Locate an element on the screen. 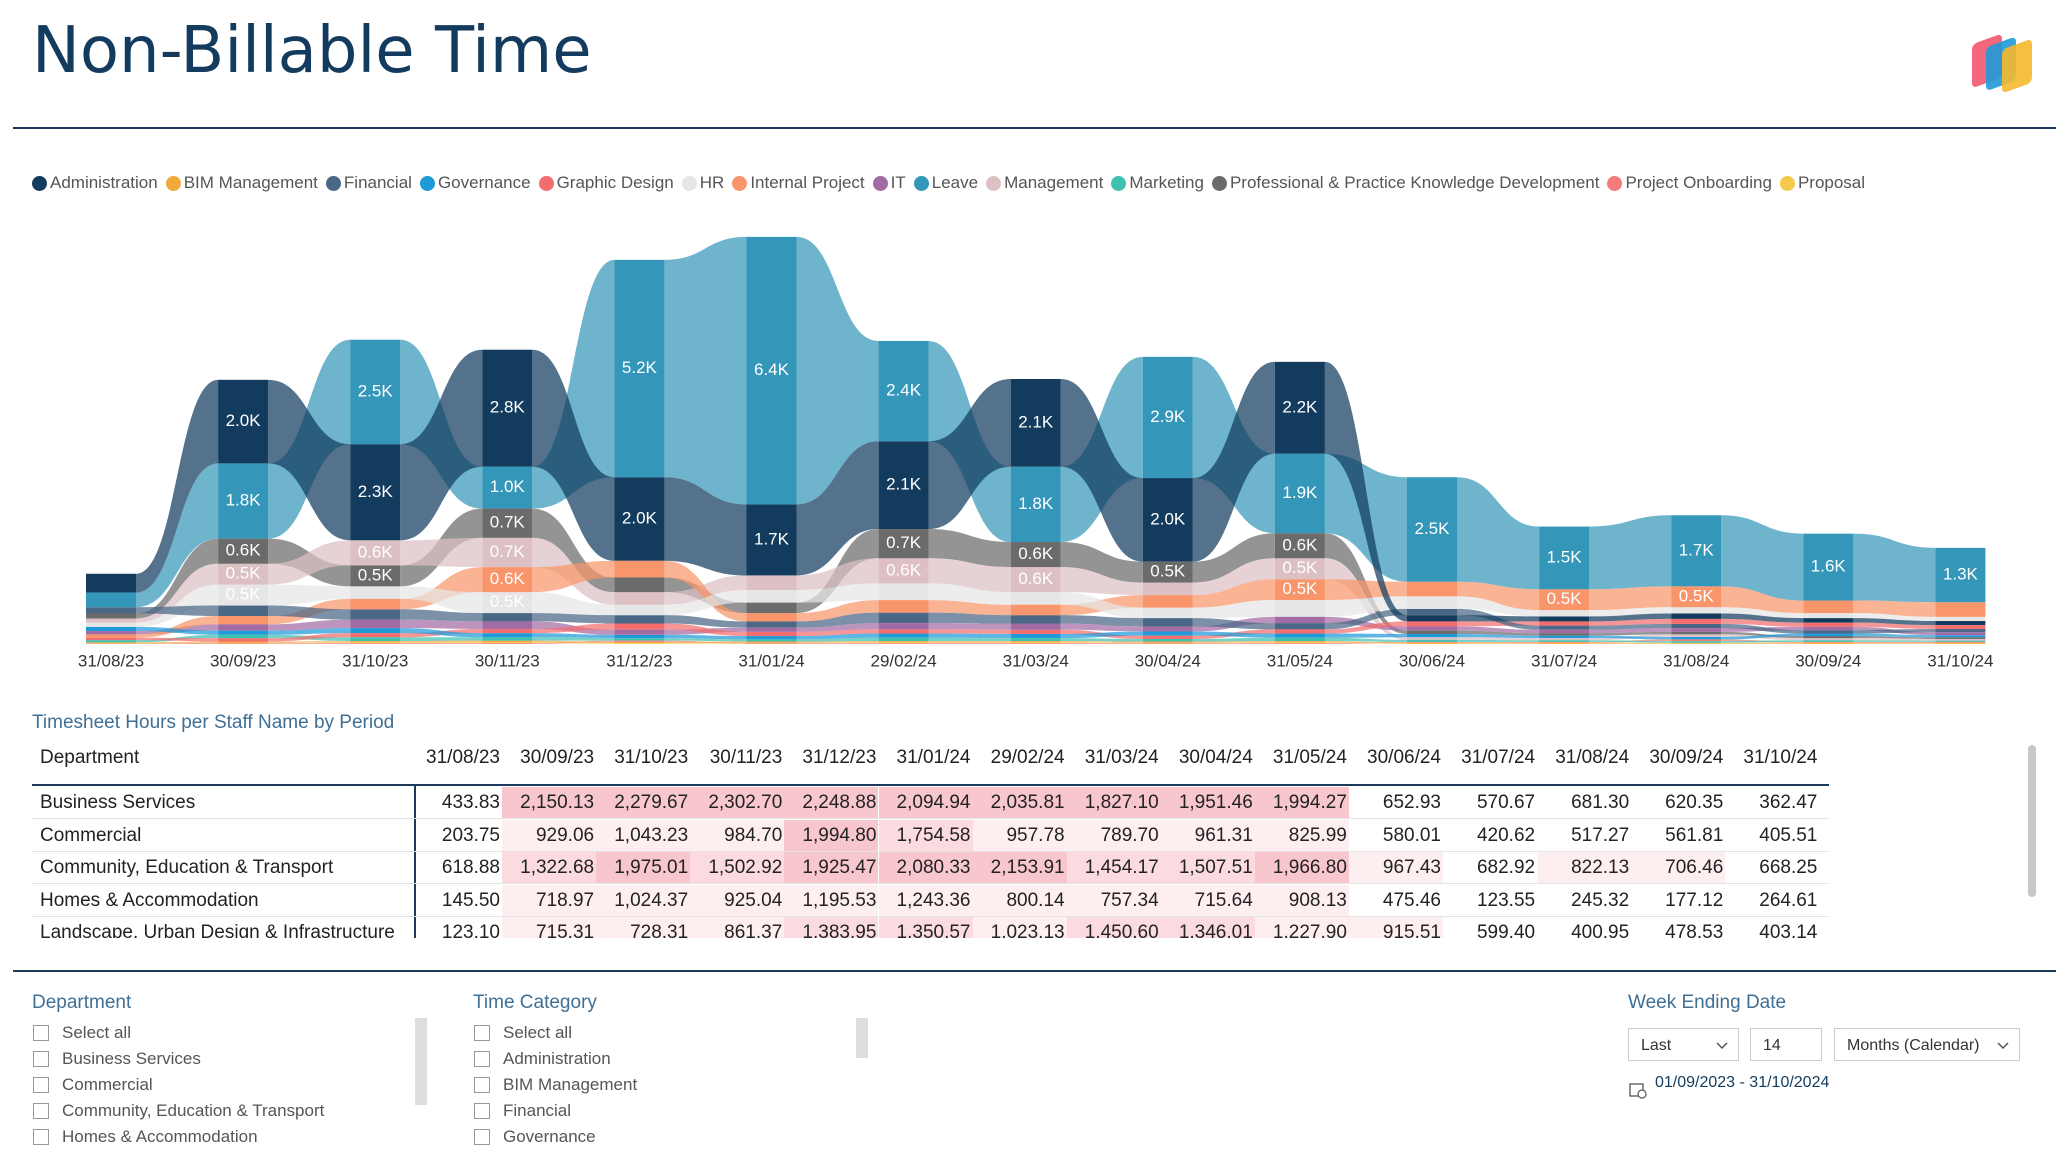 This screenshot has width=2069, height=1160. slicer-item: Financial is located at coordinates (522, 1111).